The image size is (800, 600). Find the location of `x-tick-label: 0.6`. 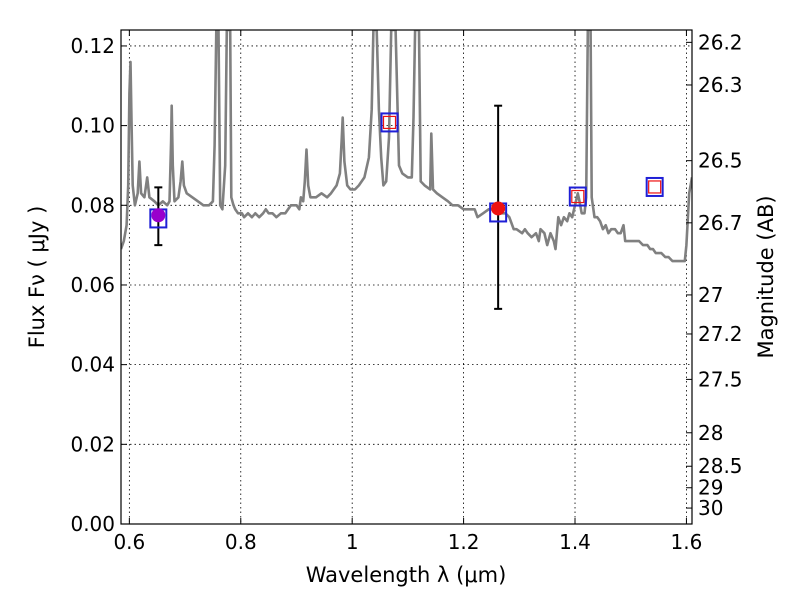

x-tick-label: 0.6 is located at coordinates (129, 542).